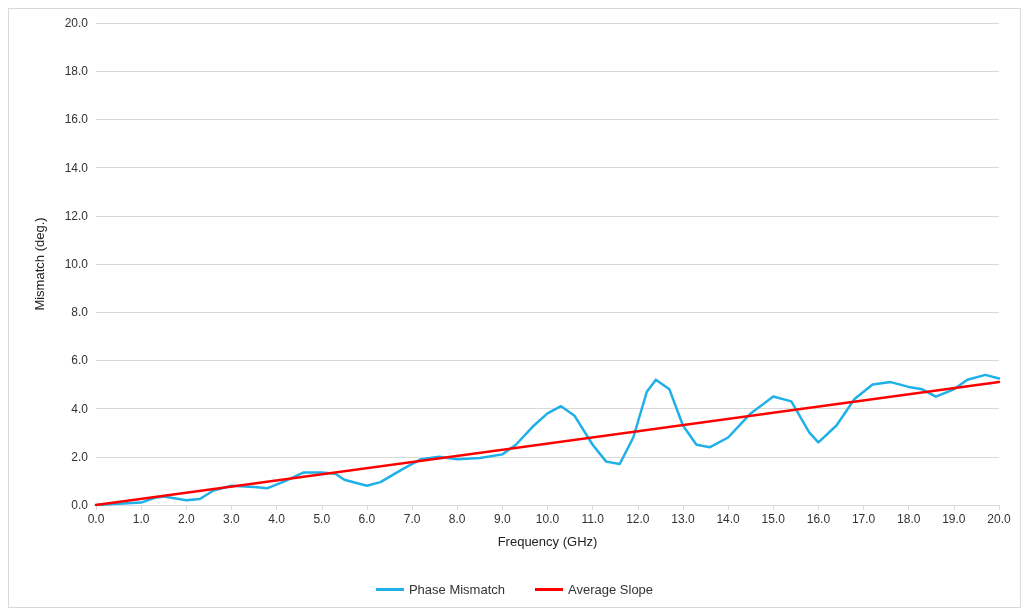  What do you see at coordinates (76, 215) in the screenshot?
I see `y-tick-label: 12.0` at bounding box center [76, 215].